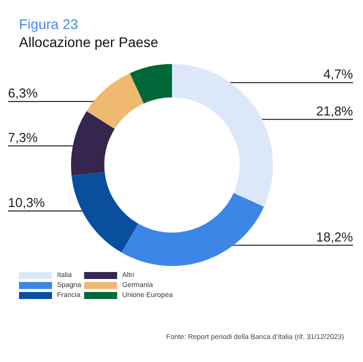  Describe the element at coordinates (335, 110) in the screenshot. I see `data-label: 21,8%` at that location.